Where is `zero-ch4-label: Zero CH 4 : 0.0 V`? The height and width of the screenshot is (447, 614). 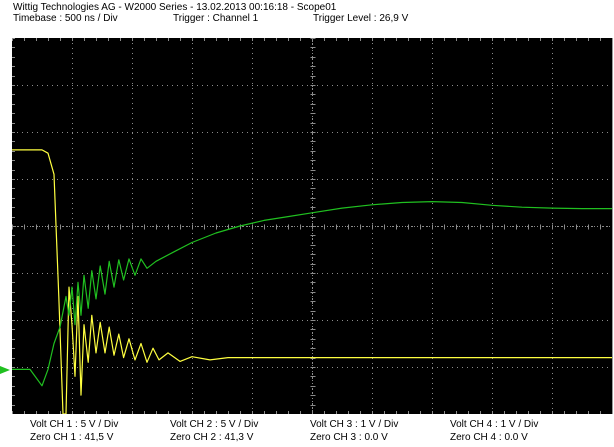
zero-ch4-label: Zero CH 4 : 0.0 V is located at coordinates (489, 437).